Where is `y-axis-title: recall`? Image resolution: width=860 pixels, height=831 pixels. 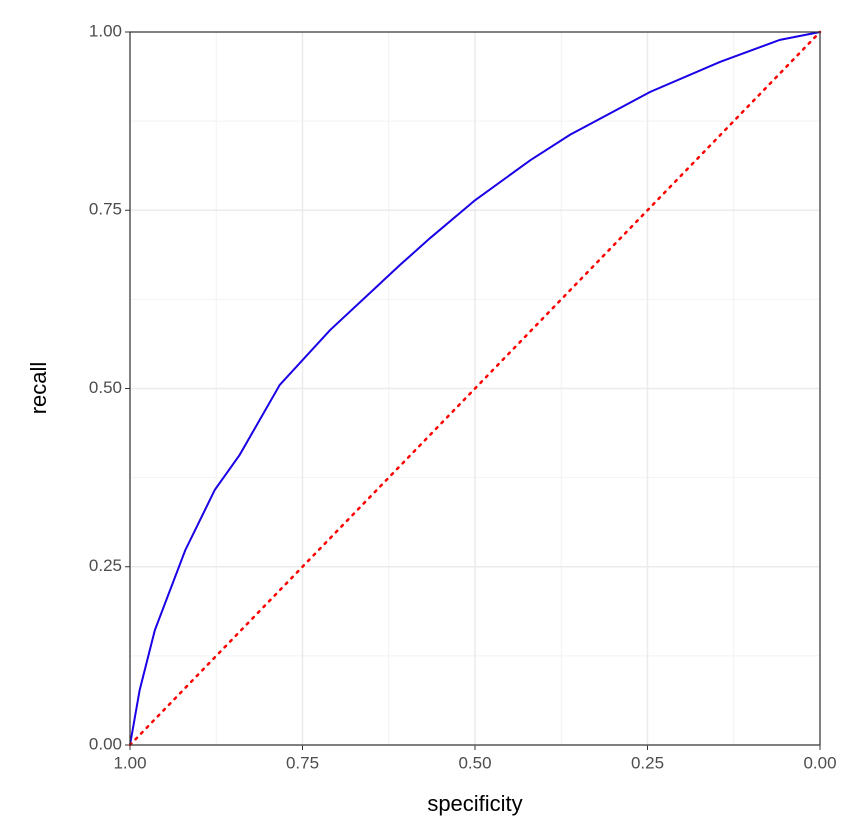 y-axis-title: recall is located at coordinates (38, 388).